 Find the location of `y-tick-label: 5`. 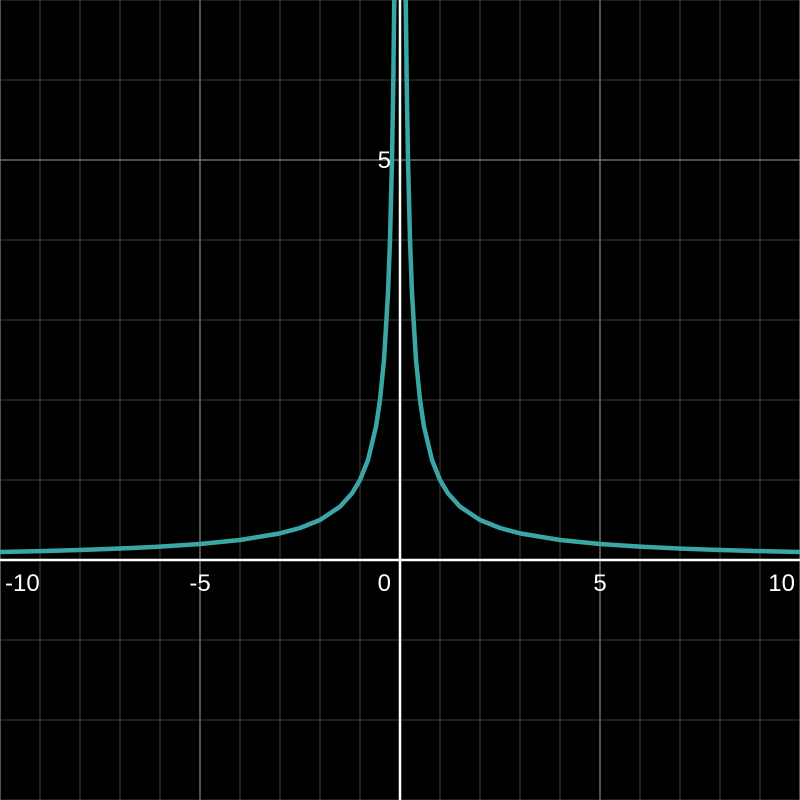

y-tick-label: 5 is located at coordinates (384, 160).